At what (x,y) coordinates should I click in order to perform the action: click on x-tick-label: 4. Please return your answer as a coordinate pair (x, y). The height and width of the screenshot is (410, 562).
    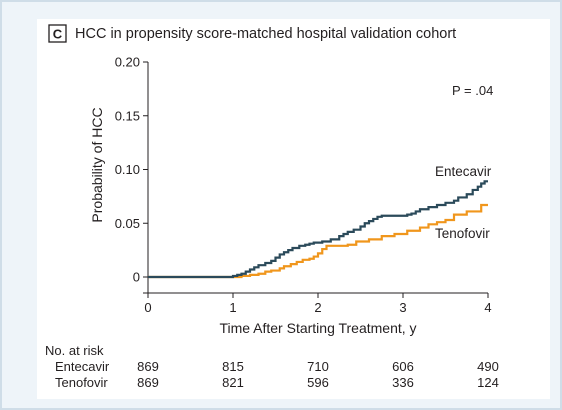
    Looking at the image, I should click on (487, 307).